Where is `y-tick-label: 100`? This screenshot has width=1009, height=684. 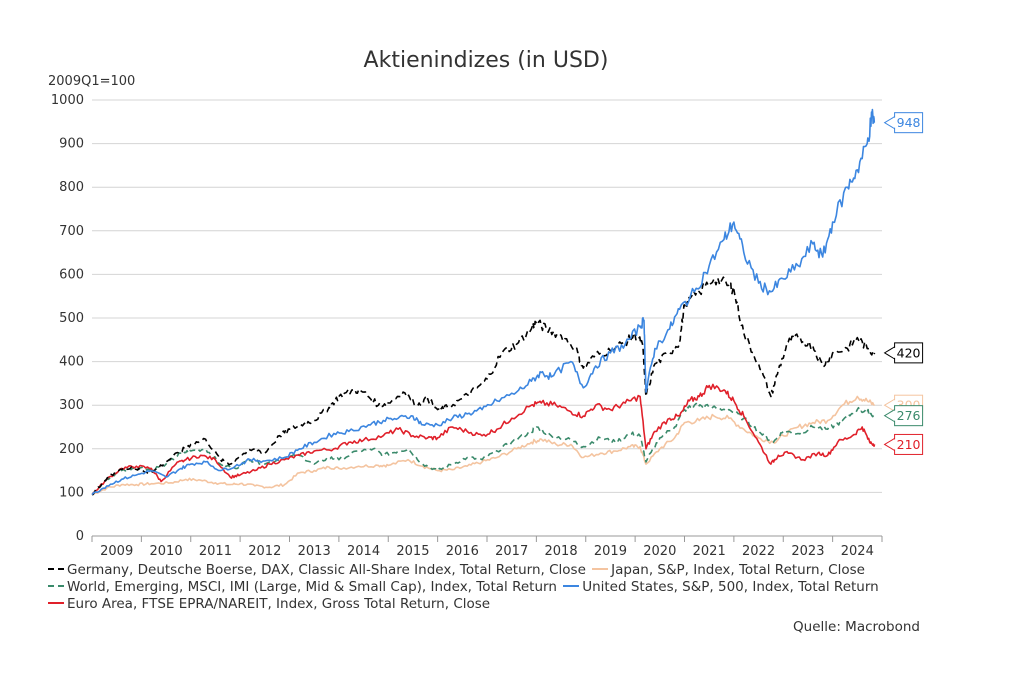 y-tick-label: 100 is located at coordinates (71, 492).